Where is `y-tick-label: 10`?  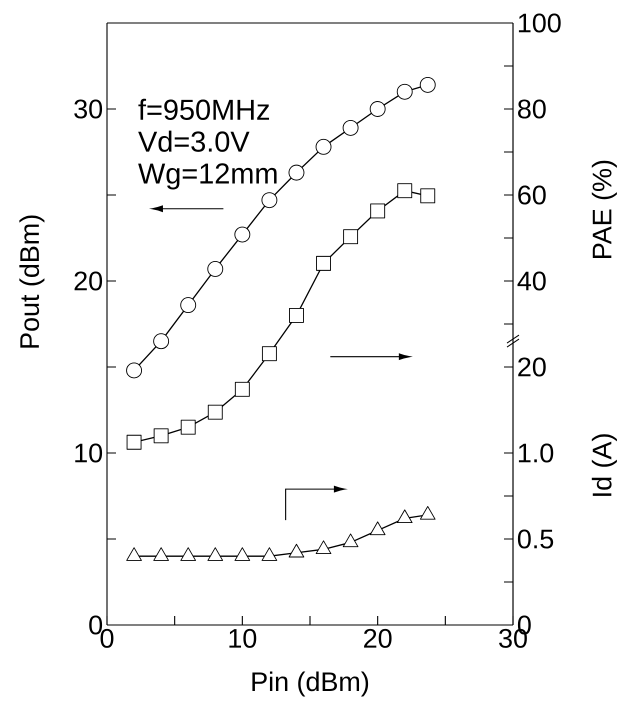 y-tick-label: 10 is located at coordinates (88, 453).